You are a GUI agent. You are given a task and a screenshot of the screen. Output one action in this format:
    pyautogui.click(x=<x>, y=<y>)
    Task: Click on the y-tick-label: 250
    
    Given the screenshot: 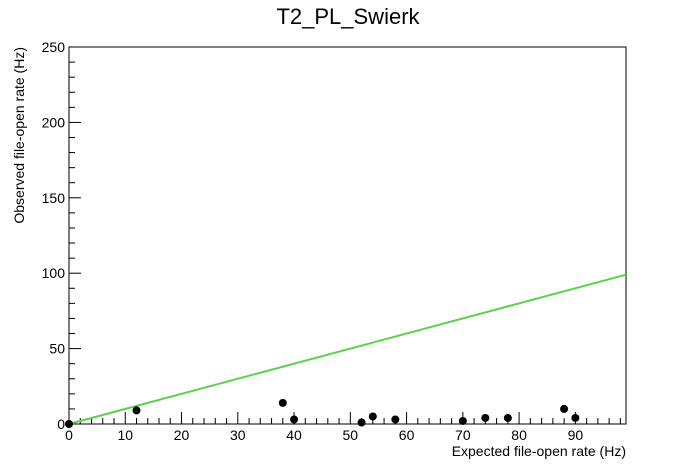 What is the action you would take?
    pyautogui.click(x=54, y=47)
    